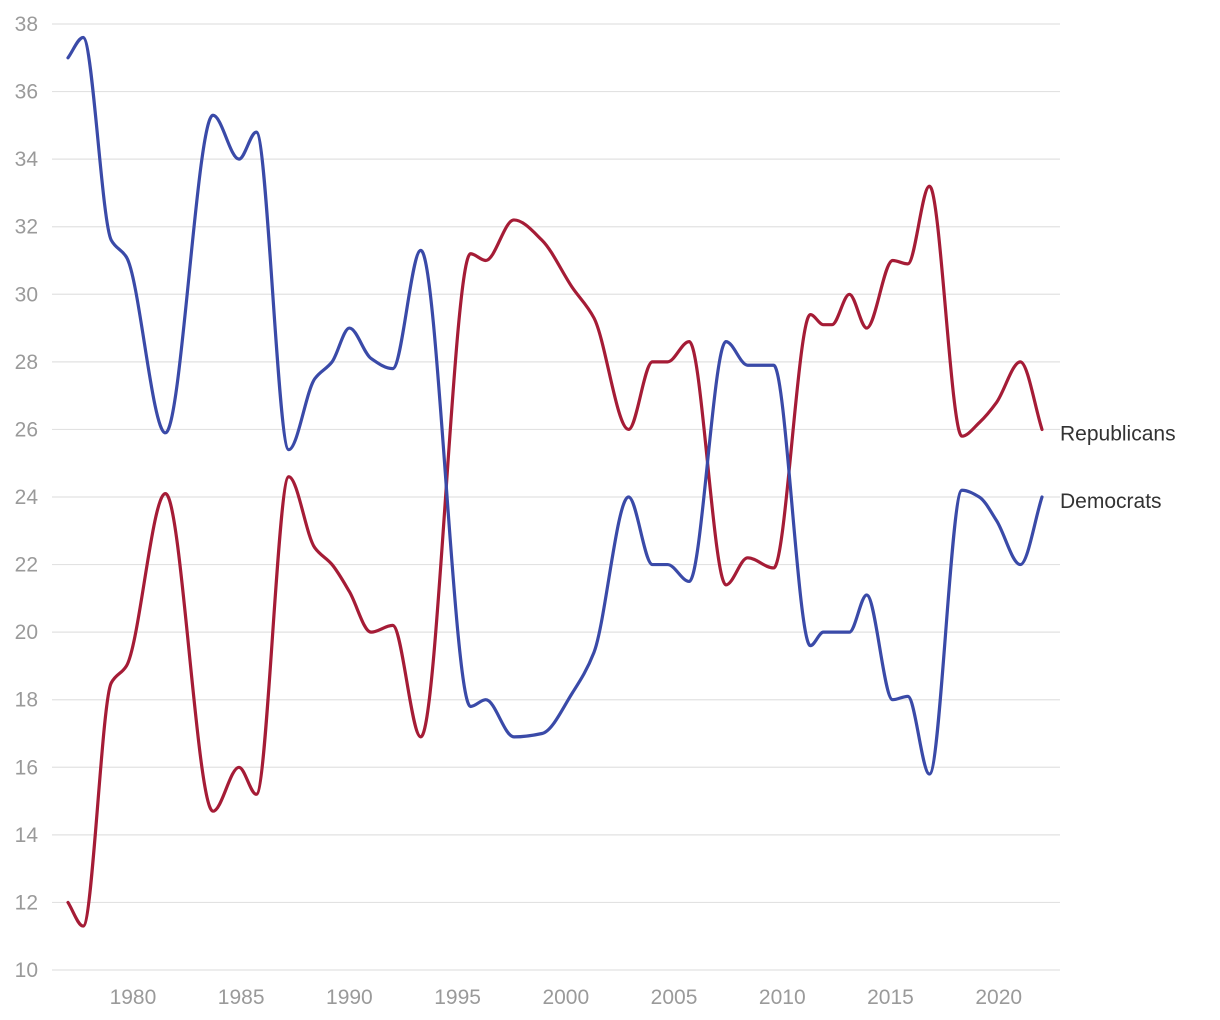  I want to click on y-tick-label-14: 14, so click(27, 835).